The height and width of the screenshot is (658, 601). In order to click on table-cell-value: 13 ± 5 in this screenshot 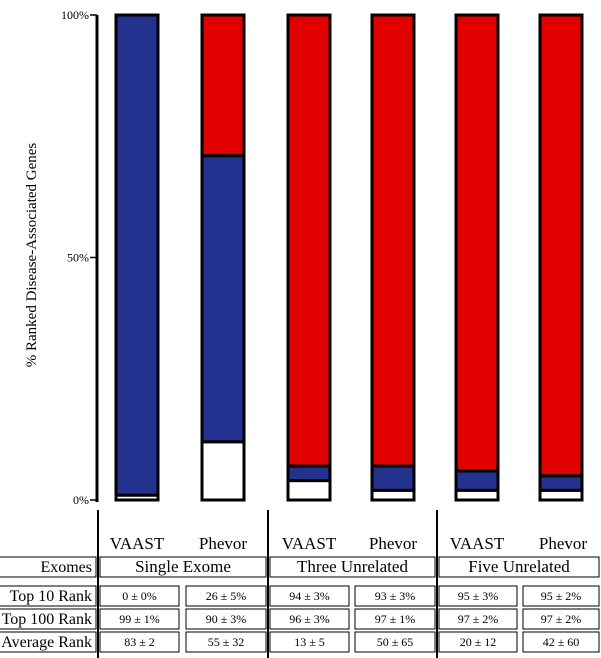, I will do `click(309, 642)`.